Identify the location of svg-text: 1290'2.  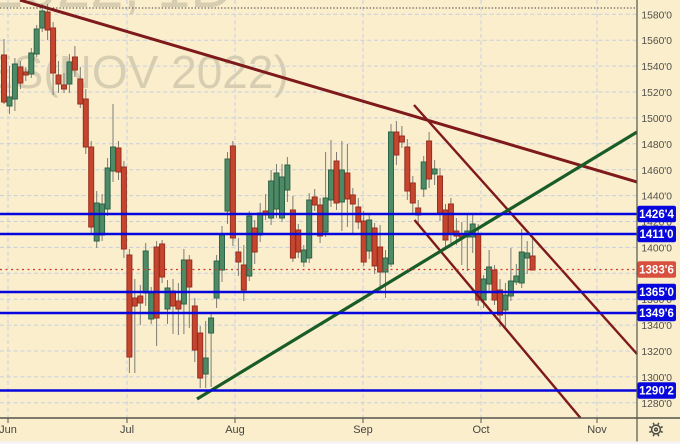
(656, 392).